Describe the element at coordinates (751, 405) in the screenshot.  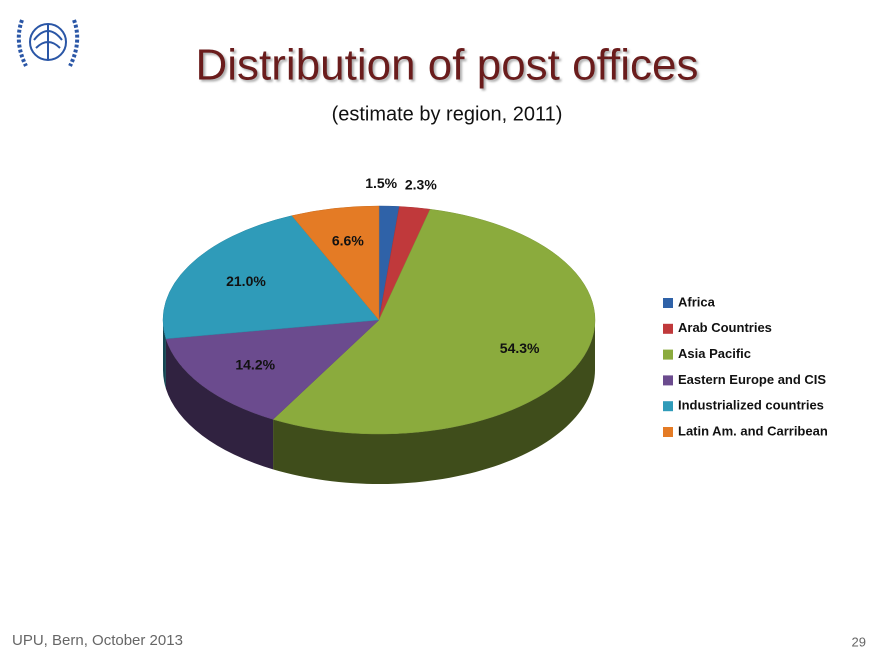
I see `legend-label: Industrialized countries` at that location.